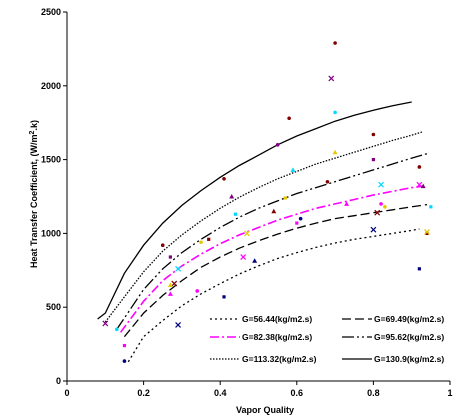 Image resolution: width=465 pixels, height=415 pixels. I want to click on legend-label: G=82.38(kg/m2.s), so click(277, 337).